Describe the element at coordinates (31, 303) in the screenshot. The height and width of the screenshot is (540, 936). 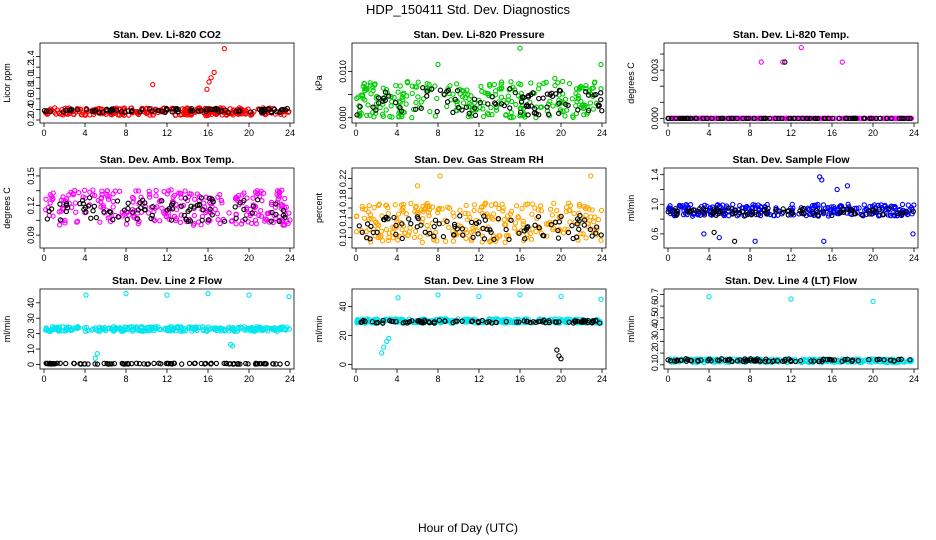
I see `y-tick-label: 40` at that location.